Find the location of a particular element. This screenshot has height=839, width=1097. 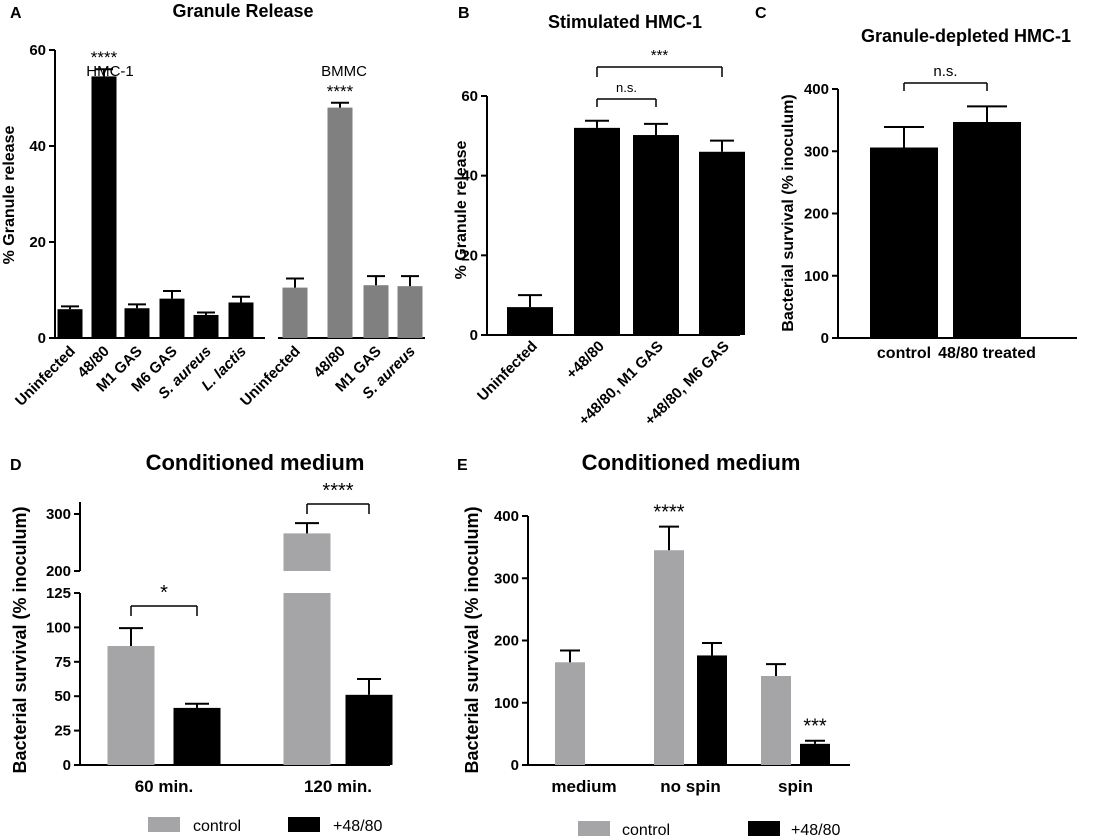

panel-c-y-tick-label: 400 is located at coordinates (816, 89).